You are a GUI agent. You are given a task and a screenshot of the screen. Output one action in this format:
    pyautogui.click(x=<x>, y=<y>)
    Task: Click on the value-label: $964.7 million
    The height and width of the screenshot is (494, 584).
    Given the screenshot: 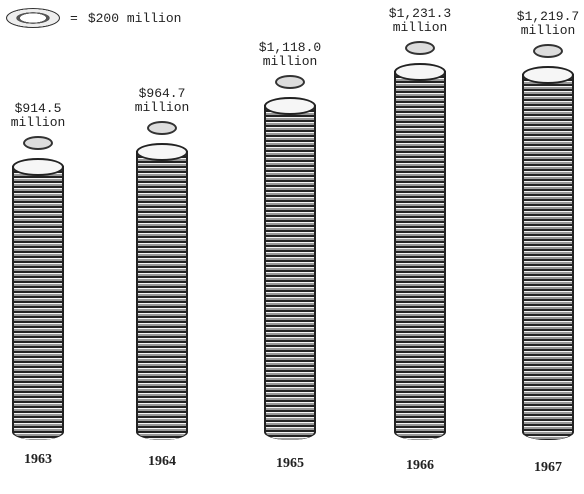 What is the action you would take?
    pyautogui.click(x=162, y=100)
    